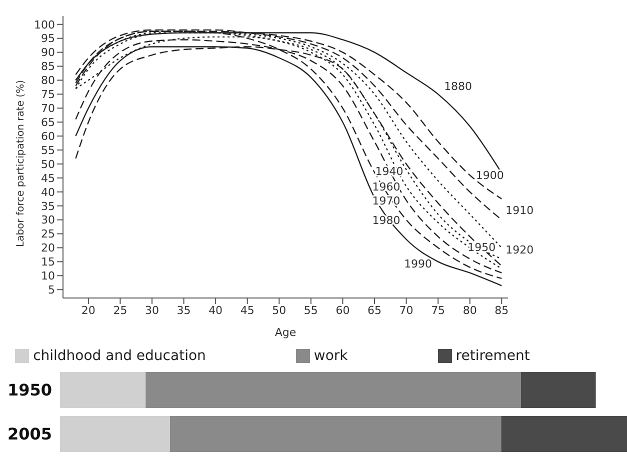 This screenshot has width=627, height=468. I want to click on y-tick-label: 1950, so click(29, 390).